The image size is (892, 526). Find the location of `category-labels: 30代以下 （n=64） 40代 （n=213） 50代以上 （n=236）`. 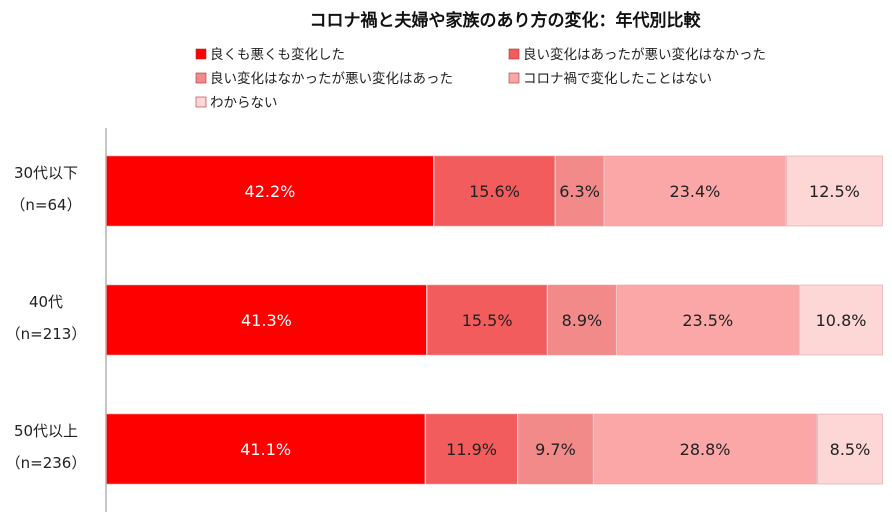

category-labels: 30代以下 （n=64） 40代 （n=213） 50代以上 （n=236） is located at coordinates (46, 318).